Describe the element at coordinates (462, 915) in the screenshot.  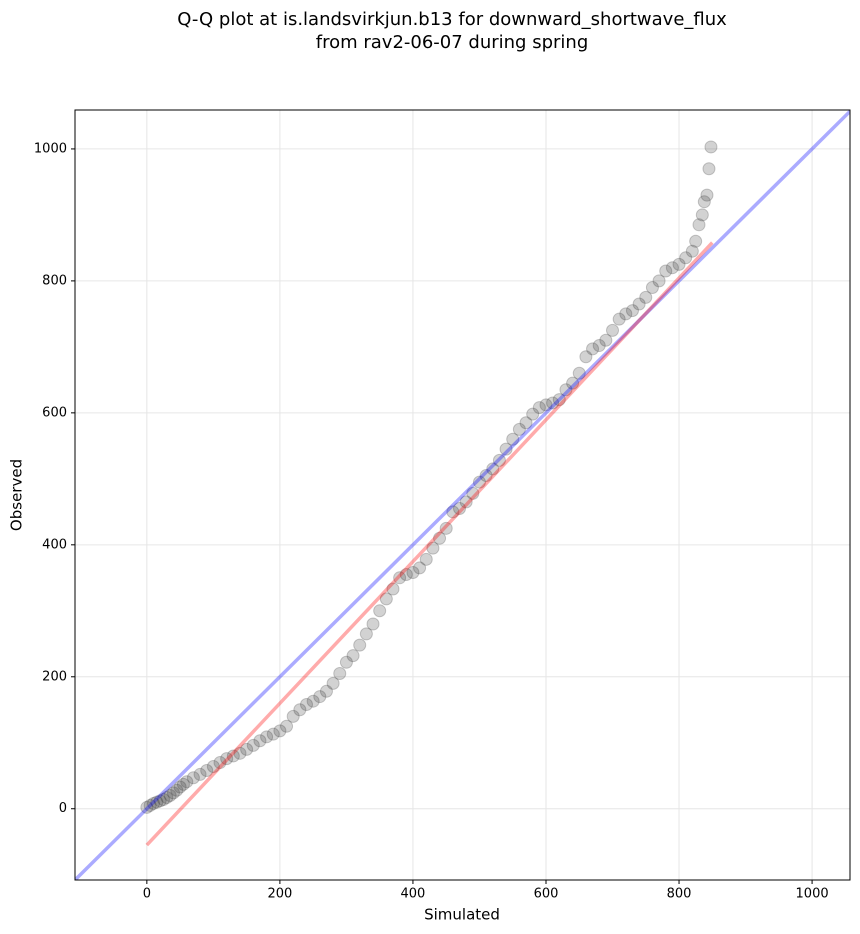
I see `x-axis-label: Simulated` at that location.